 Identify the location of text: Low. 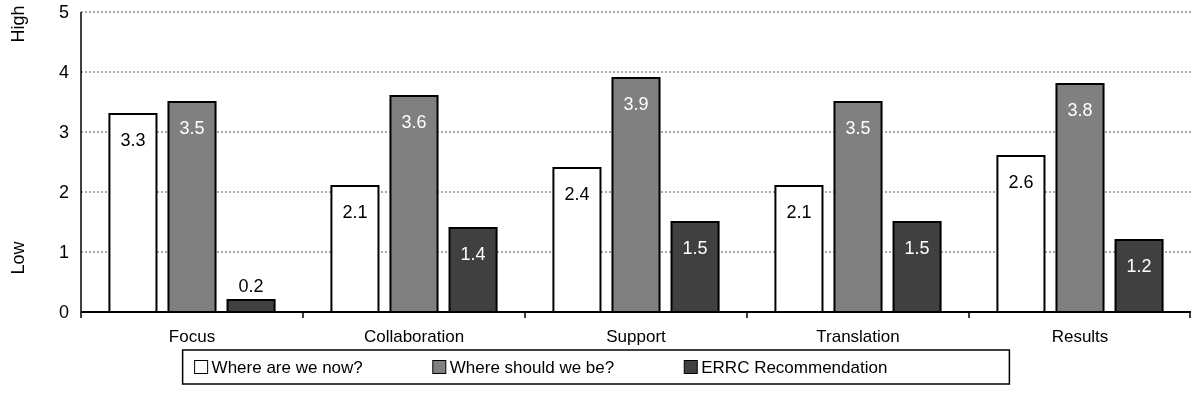
(18, 257).